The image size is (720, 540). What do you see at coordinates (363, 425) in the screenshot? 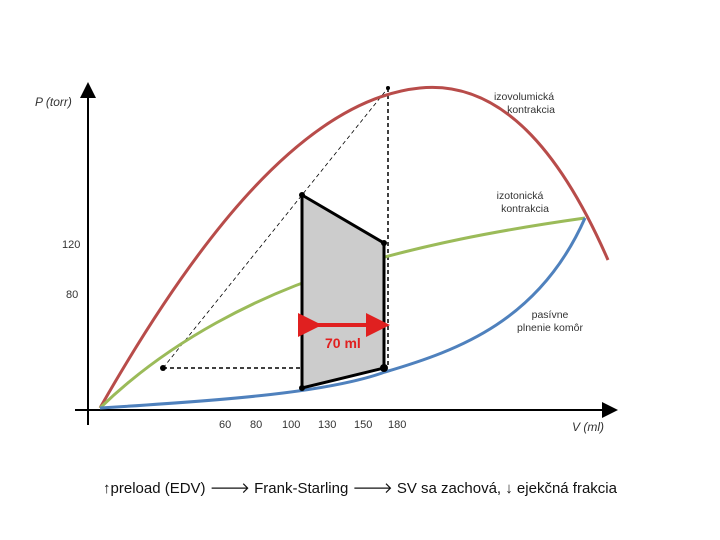
I see `x-tick-label: 150` at bounding box center [363, 425].